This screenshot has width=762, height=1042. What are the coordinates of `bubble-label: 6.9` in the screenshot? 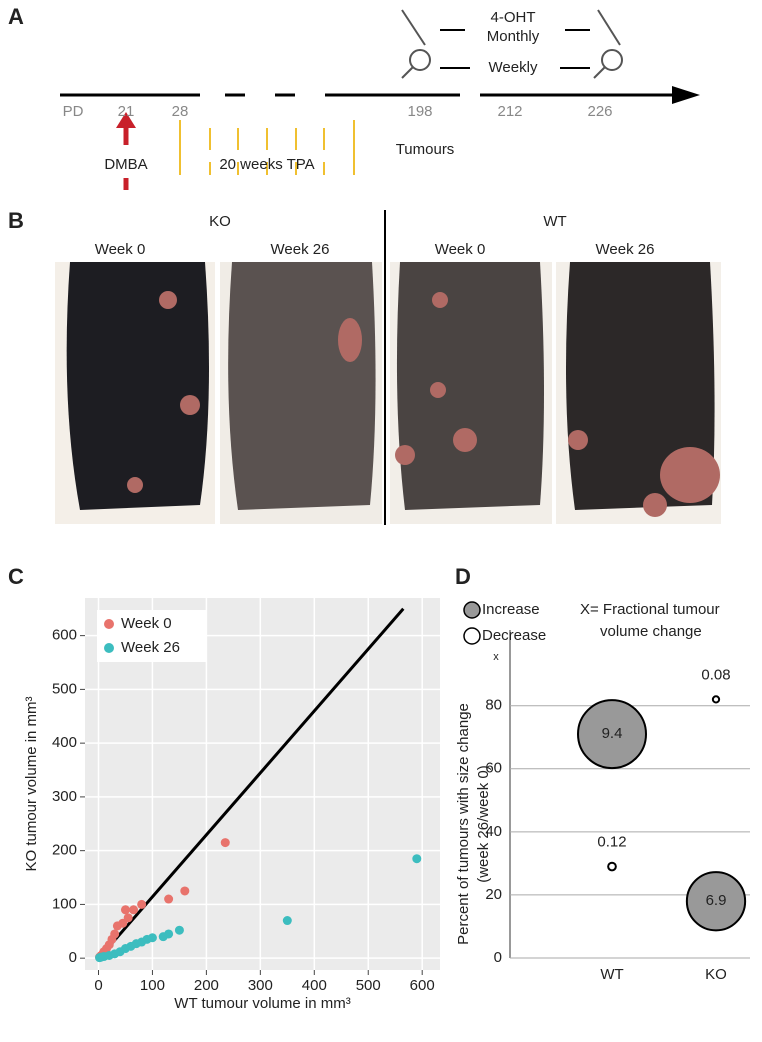 It's located at (716, 900).